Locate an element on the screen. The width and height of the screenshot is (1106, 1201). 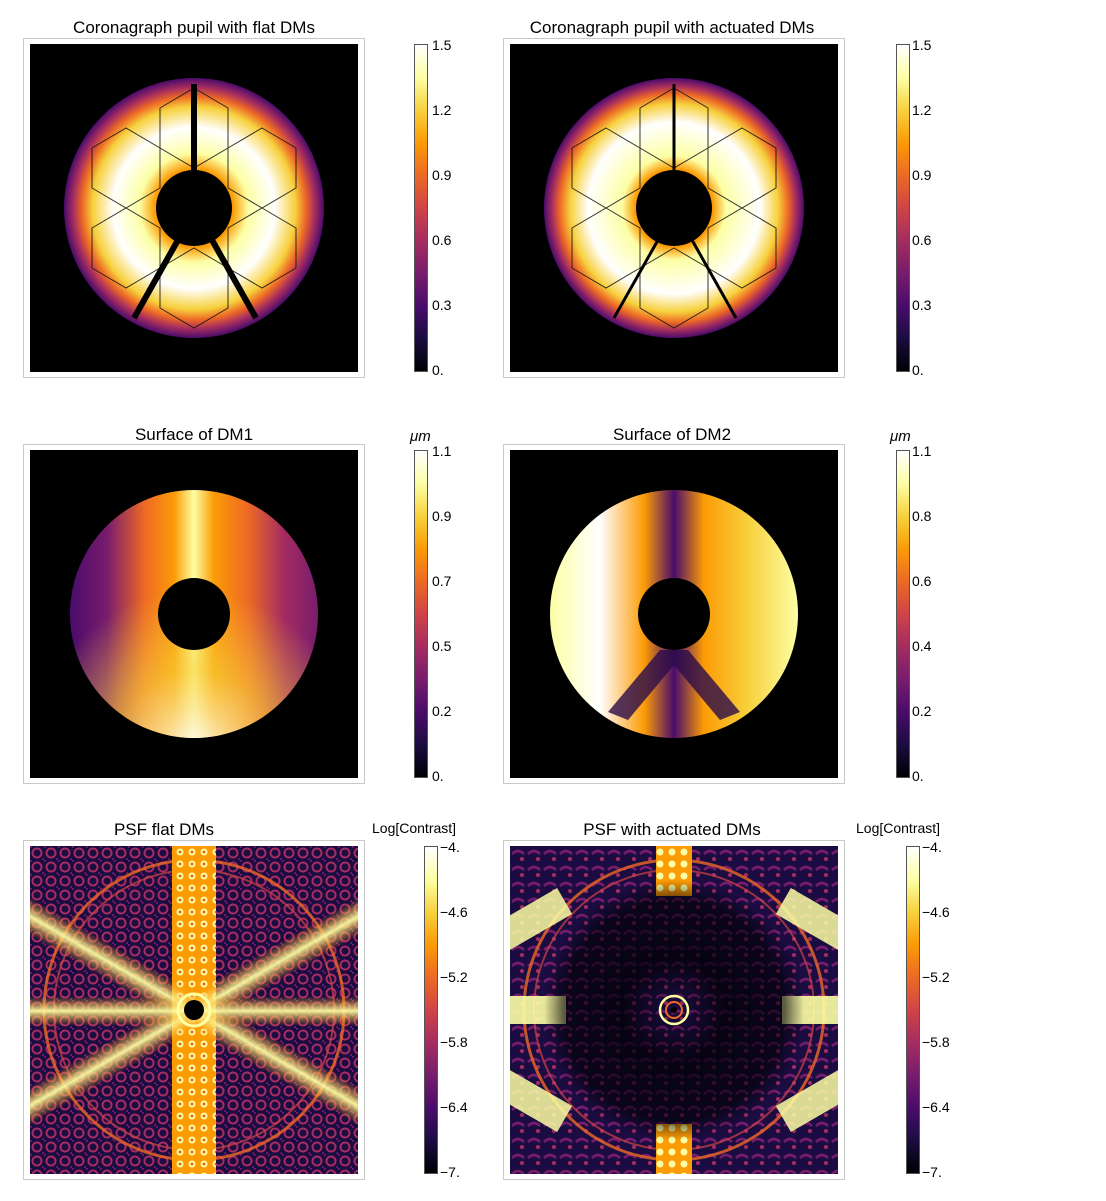
dm2-surface-image is located at coordinates (674, 614).